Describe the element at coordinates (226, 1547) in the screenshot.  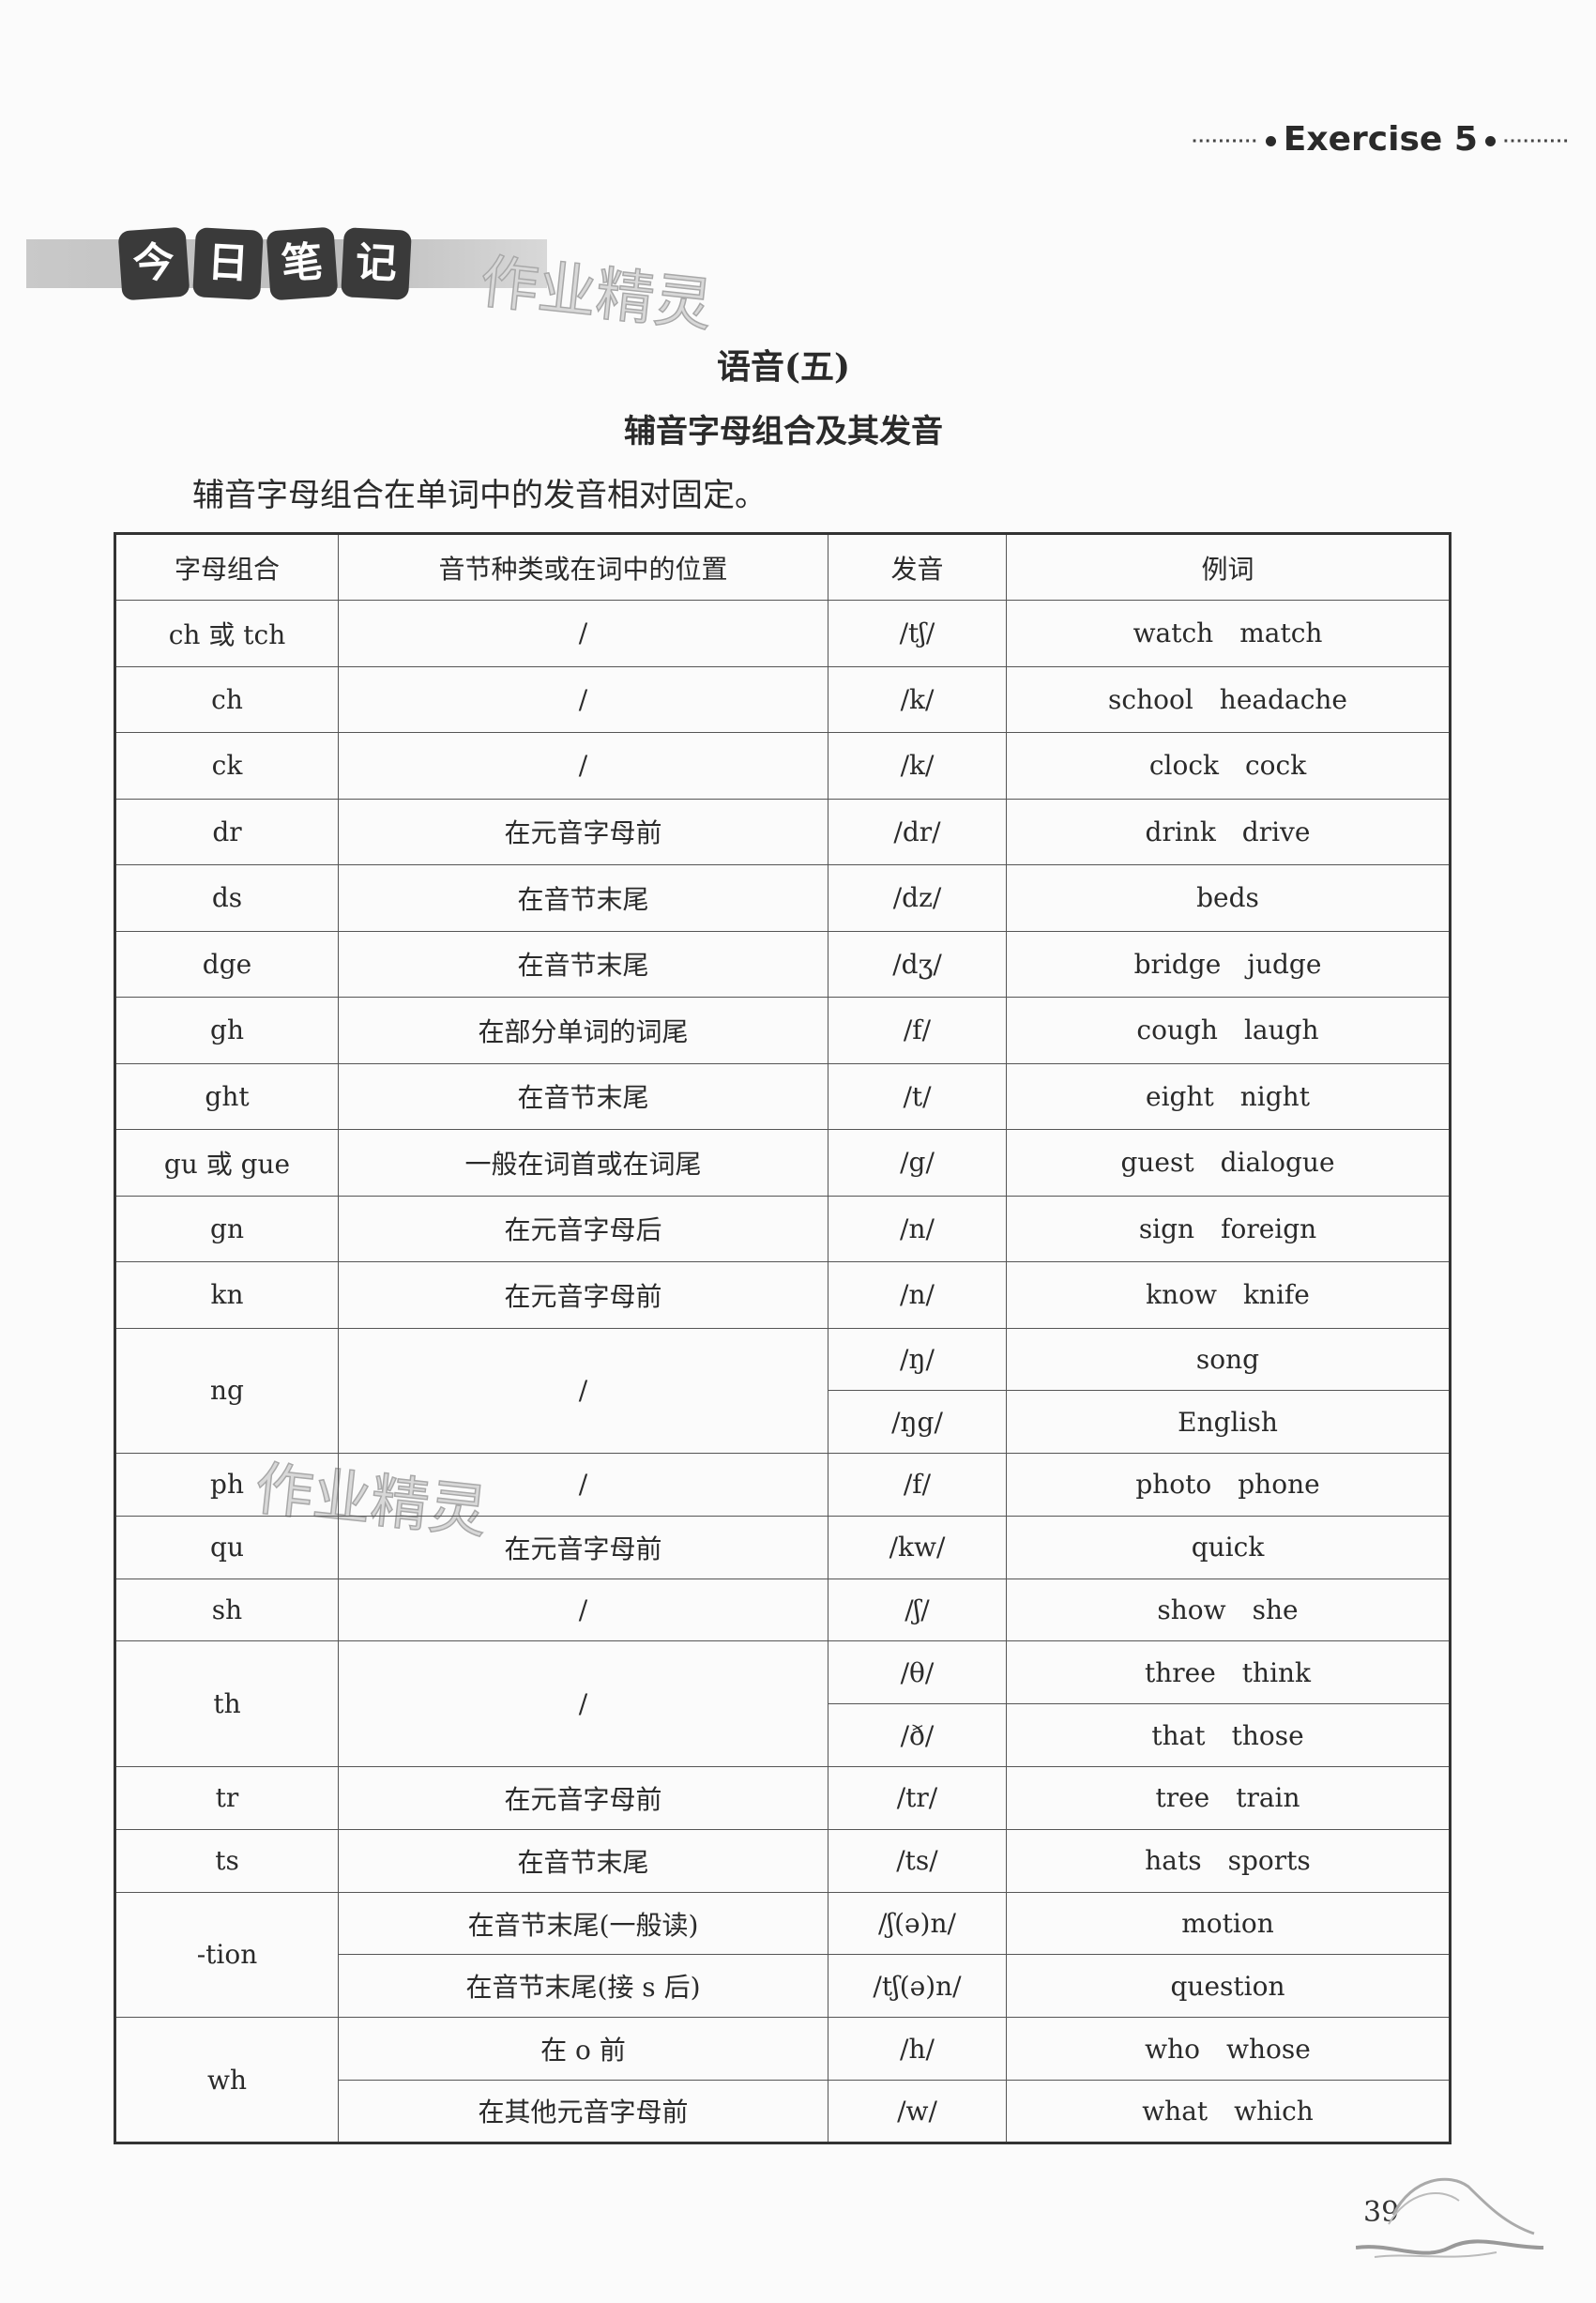
I see `letter-combination: qu` at that location.